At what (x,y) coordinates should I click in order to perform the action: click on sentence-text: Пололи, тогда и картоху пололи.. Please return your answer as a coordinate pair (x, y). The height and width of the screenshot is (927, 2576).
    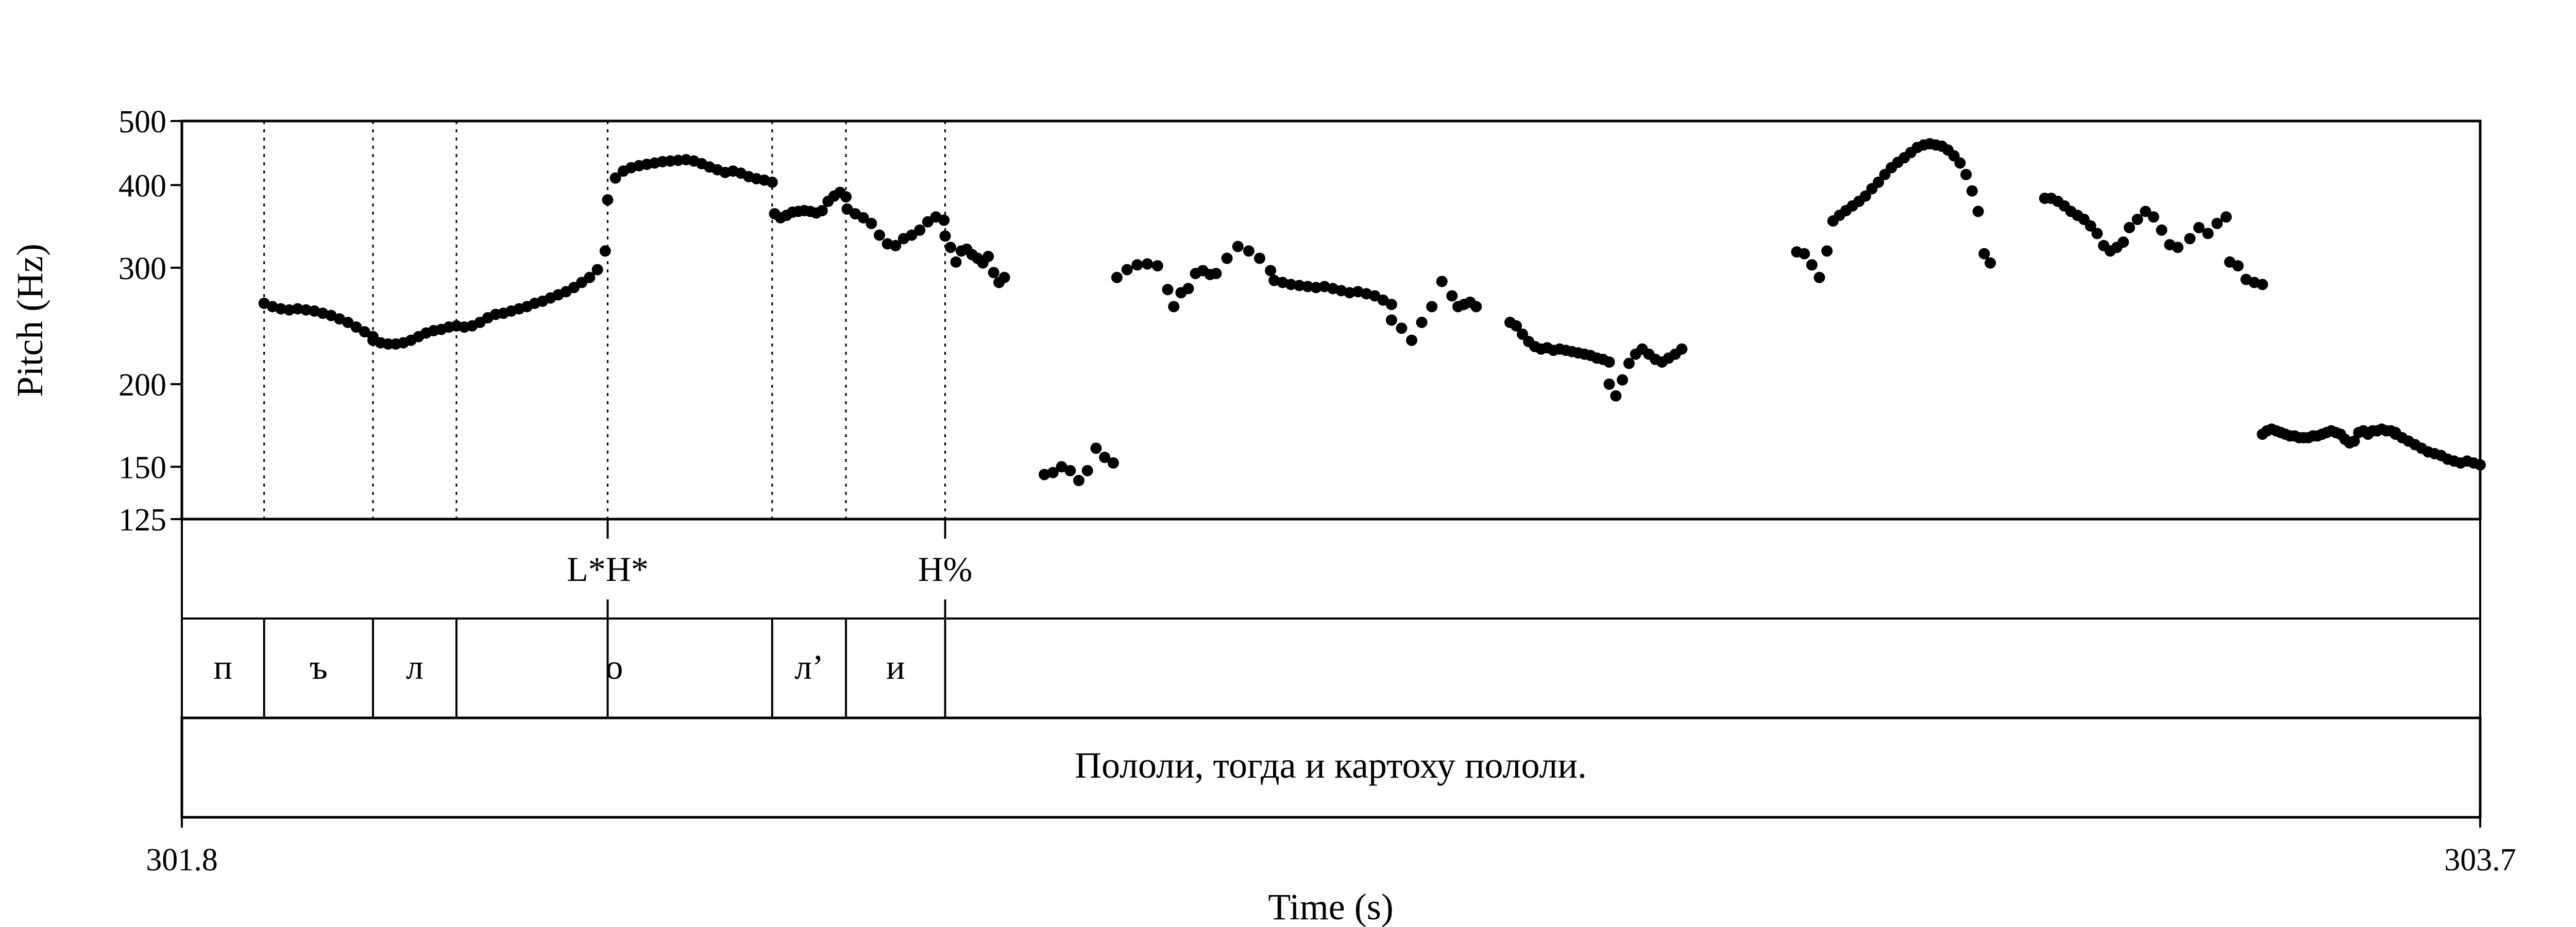
    Looking at the image, I should click on (1331, 765).